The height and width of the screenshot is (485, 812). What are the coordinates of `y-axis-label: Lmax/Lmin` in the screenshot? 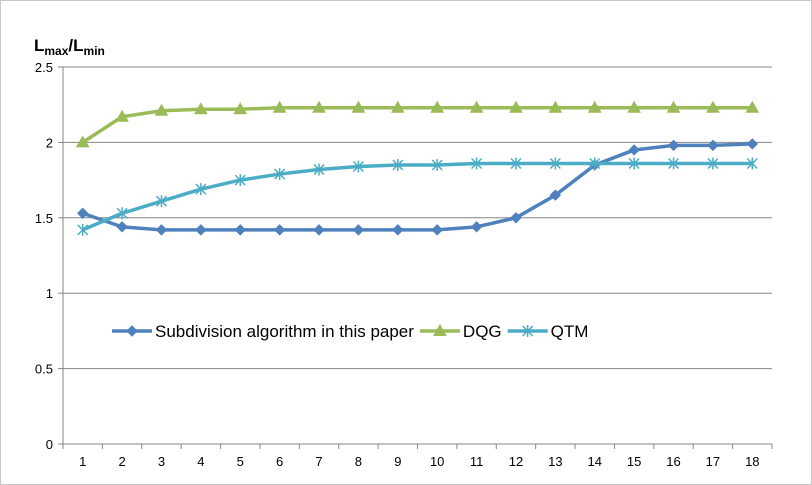 It's located at (69, 47).